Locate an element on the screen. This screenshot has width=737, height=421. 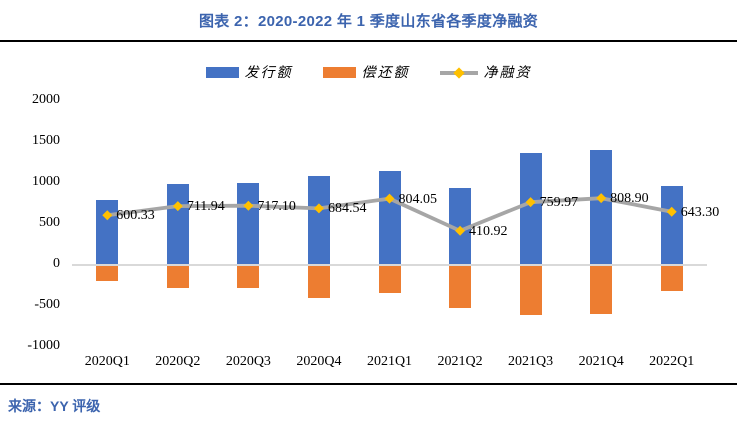
y-tick-label: -1000 is located at coordinates (43, 345).